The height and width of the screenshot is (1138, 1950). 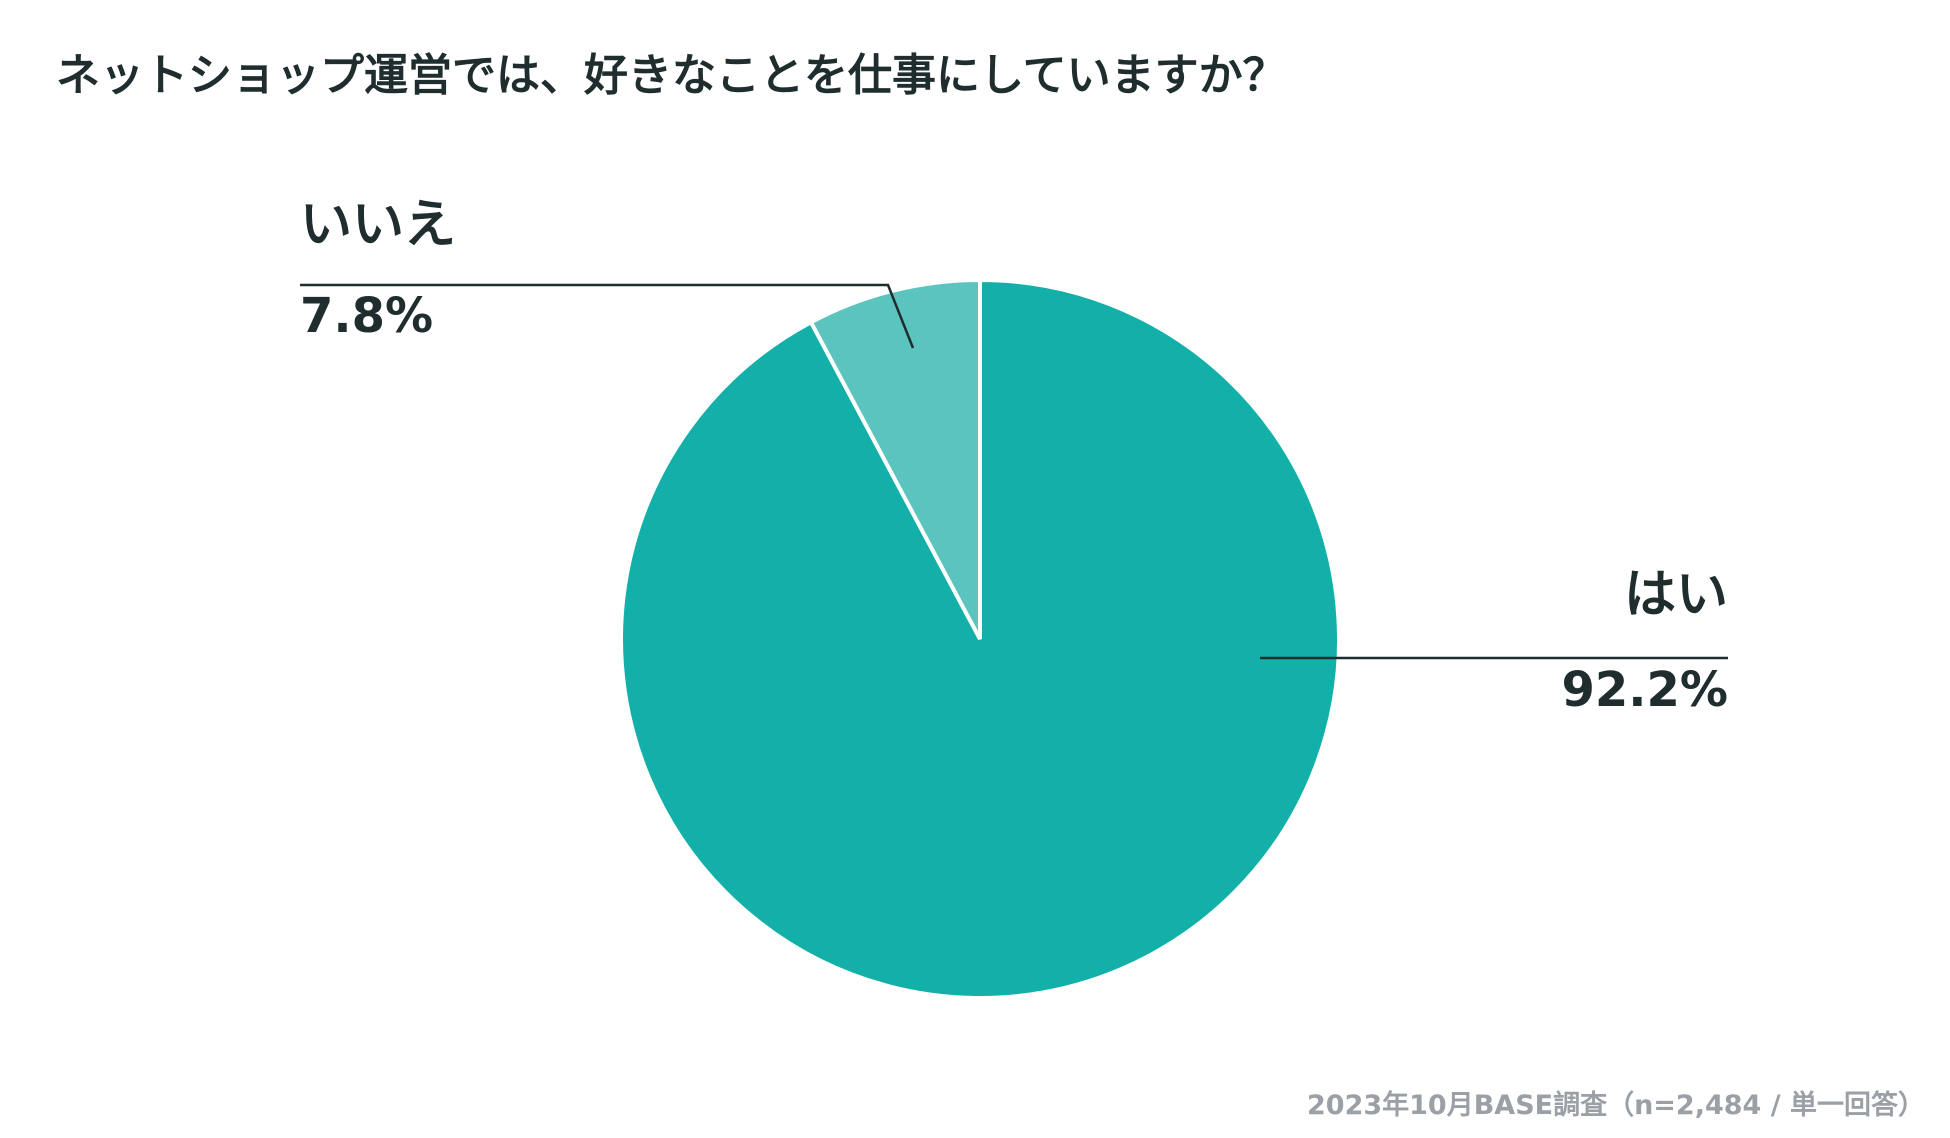 What do you see at coordinates (607, 316) in the screenshot?
I see `leader-line` at bounding box center [607, 316].